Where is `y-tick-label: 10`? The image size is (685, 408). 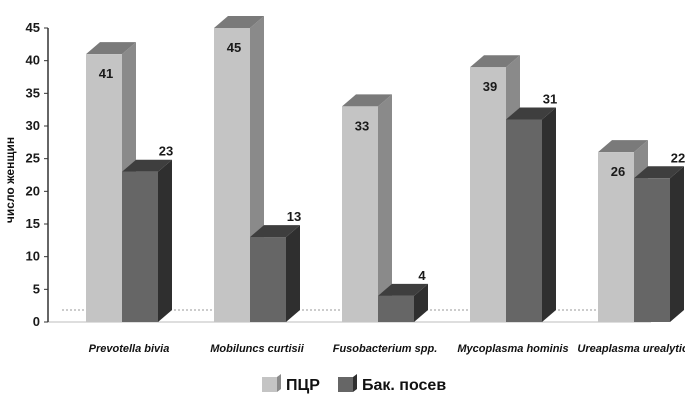 y-tick-label: 10 is located at coordinates (33, 256).